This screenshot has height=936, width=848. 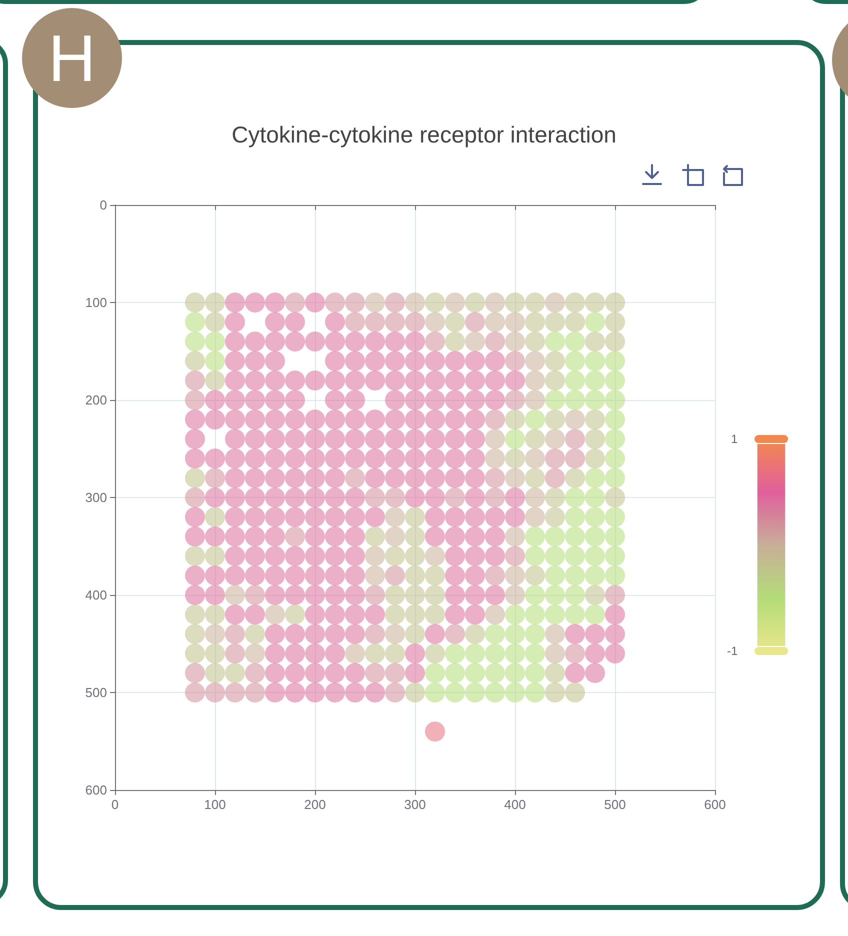 What do you see at coordinates (96, 595) in the screenshot?
I see `y-tick-label: 400` at bounding box center [96, 595].